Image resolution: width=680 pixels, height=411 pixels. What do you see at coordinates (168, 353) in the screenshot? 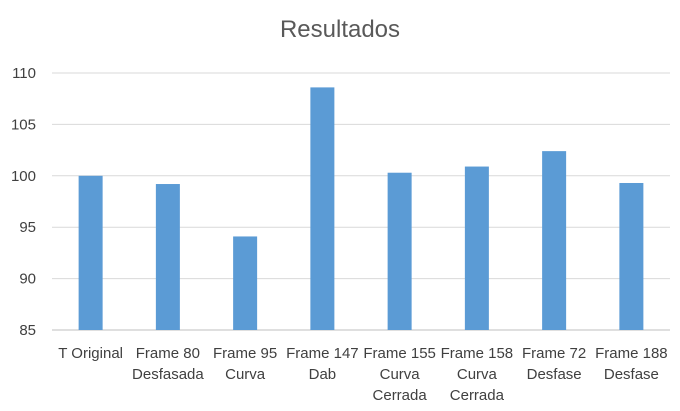
I see `x-tick-label-line: Frame 80` at bounding box center [168, 353].